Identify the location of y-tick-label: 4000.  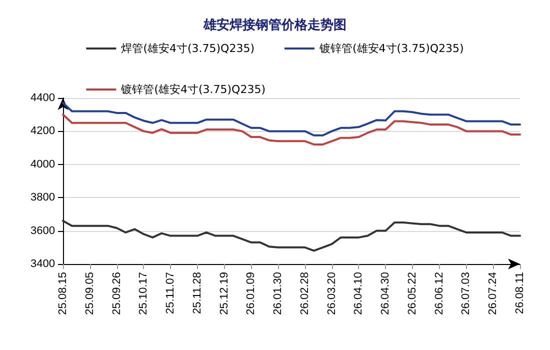
(42, 164).